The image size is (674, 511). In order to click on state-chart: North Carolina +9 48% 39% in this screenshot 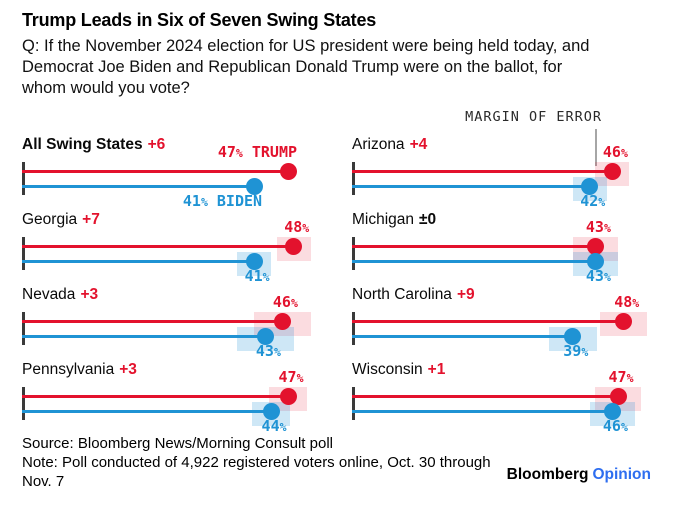, I will do `click(502, 323)`.